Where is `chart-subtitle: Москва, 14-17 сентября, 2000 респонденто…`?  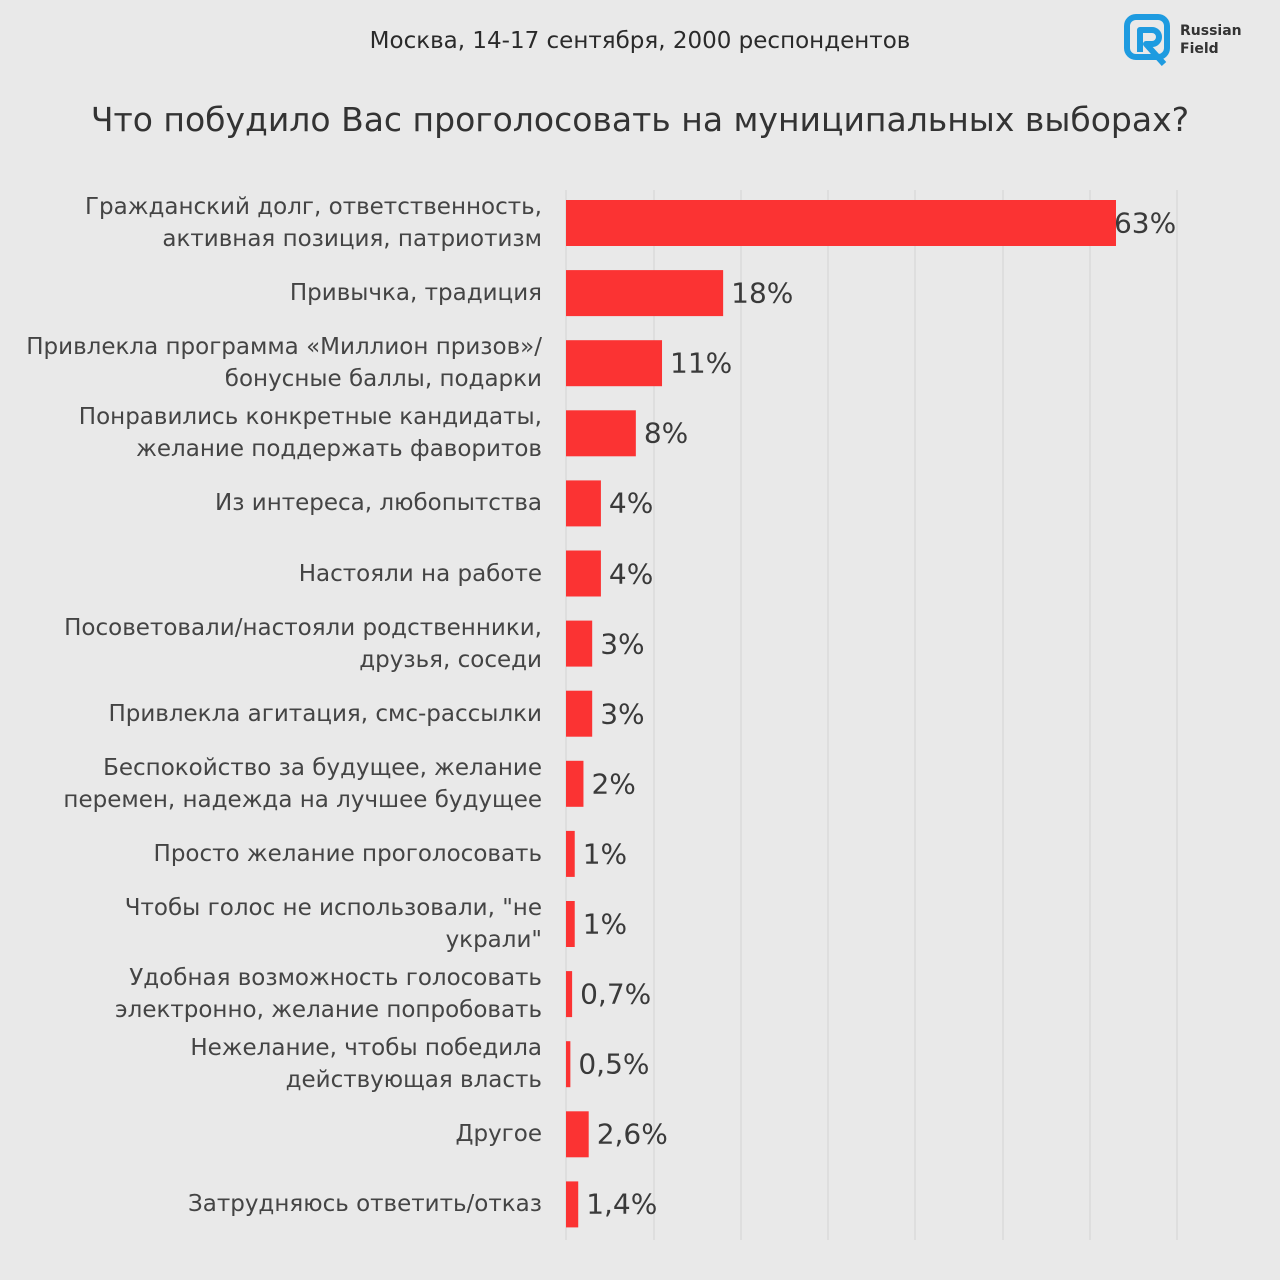
chart-subtitle: Москва, 14-17 сентября, 2000 респонденто… is located at coordinates (640, 41).